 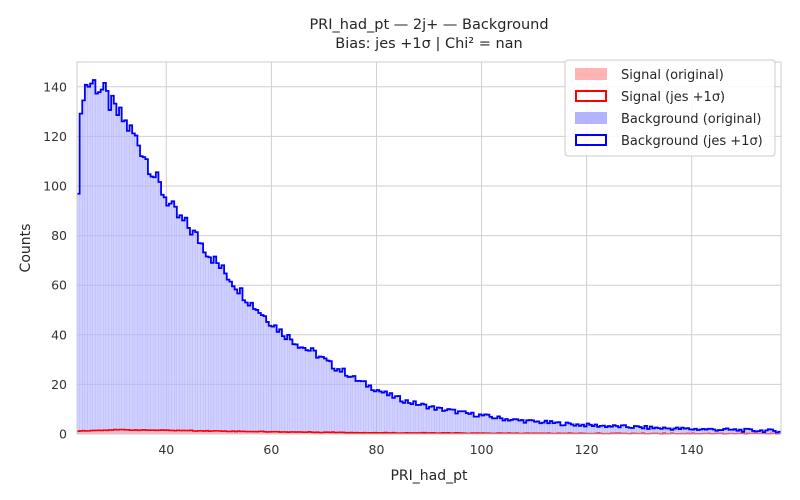 What do you see at coordinates (166, 449) in the screenshot?
I see `x-tick-label: 40` at bounding box center [166, 449].